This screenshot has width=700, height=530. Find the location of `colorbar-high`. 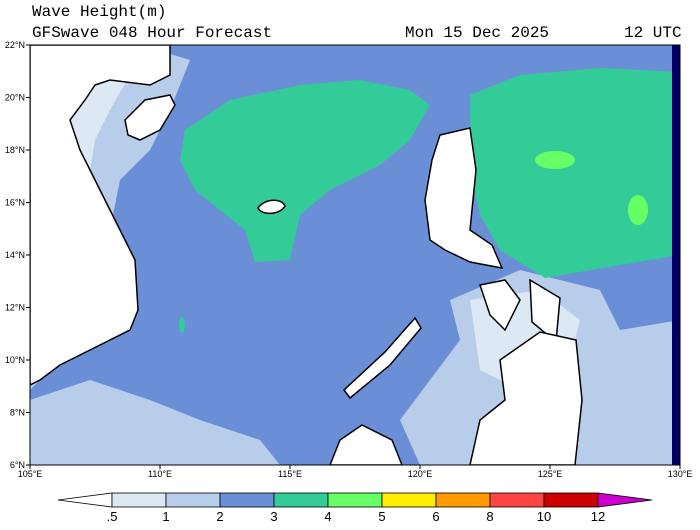

colorbar-high is located at coordinates (625, 500).